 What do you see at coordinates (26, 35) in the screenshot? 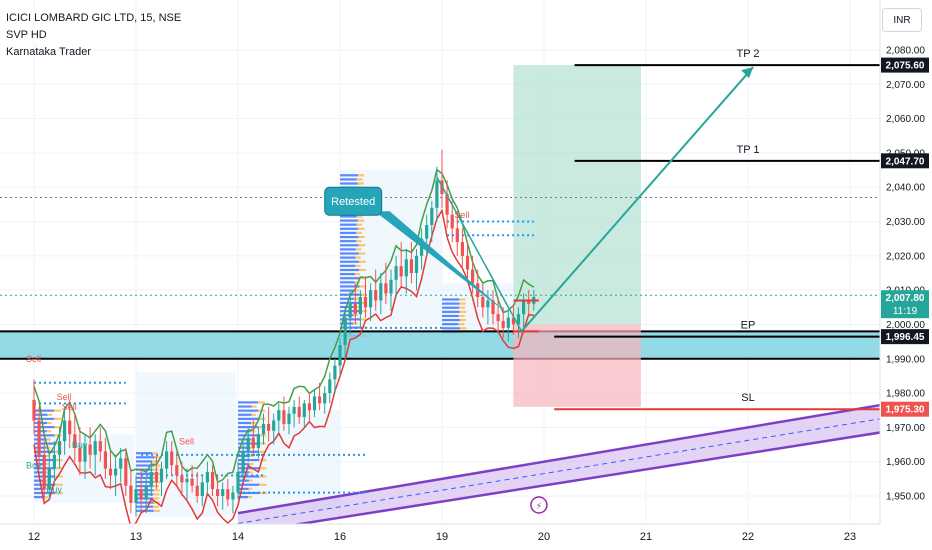
I see `indicator-svp-hd: SVP HD` at bounding box center [26, 35].